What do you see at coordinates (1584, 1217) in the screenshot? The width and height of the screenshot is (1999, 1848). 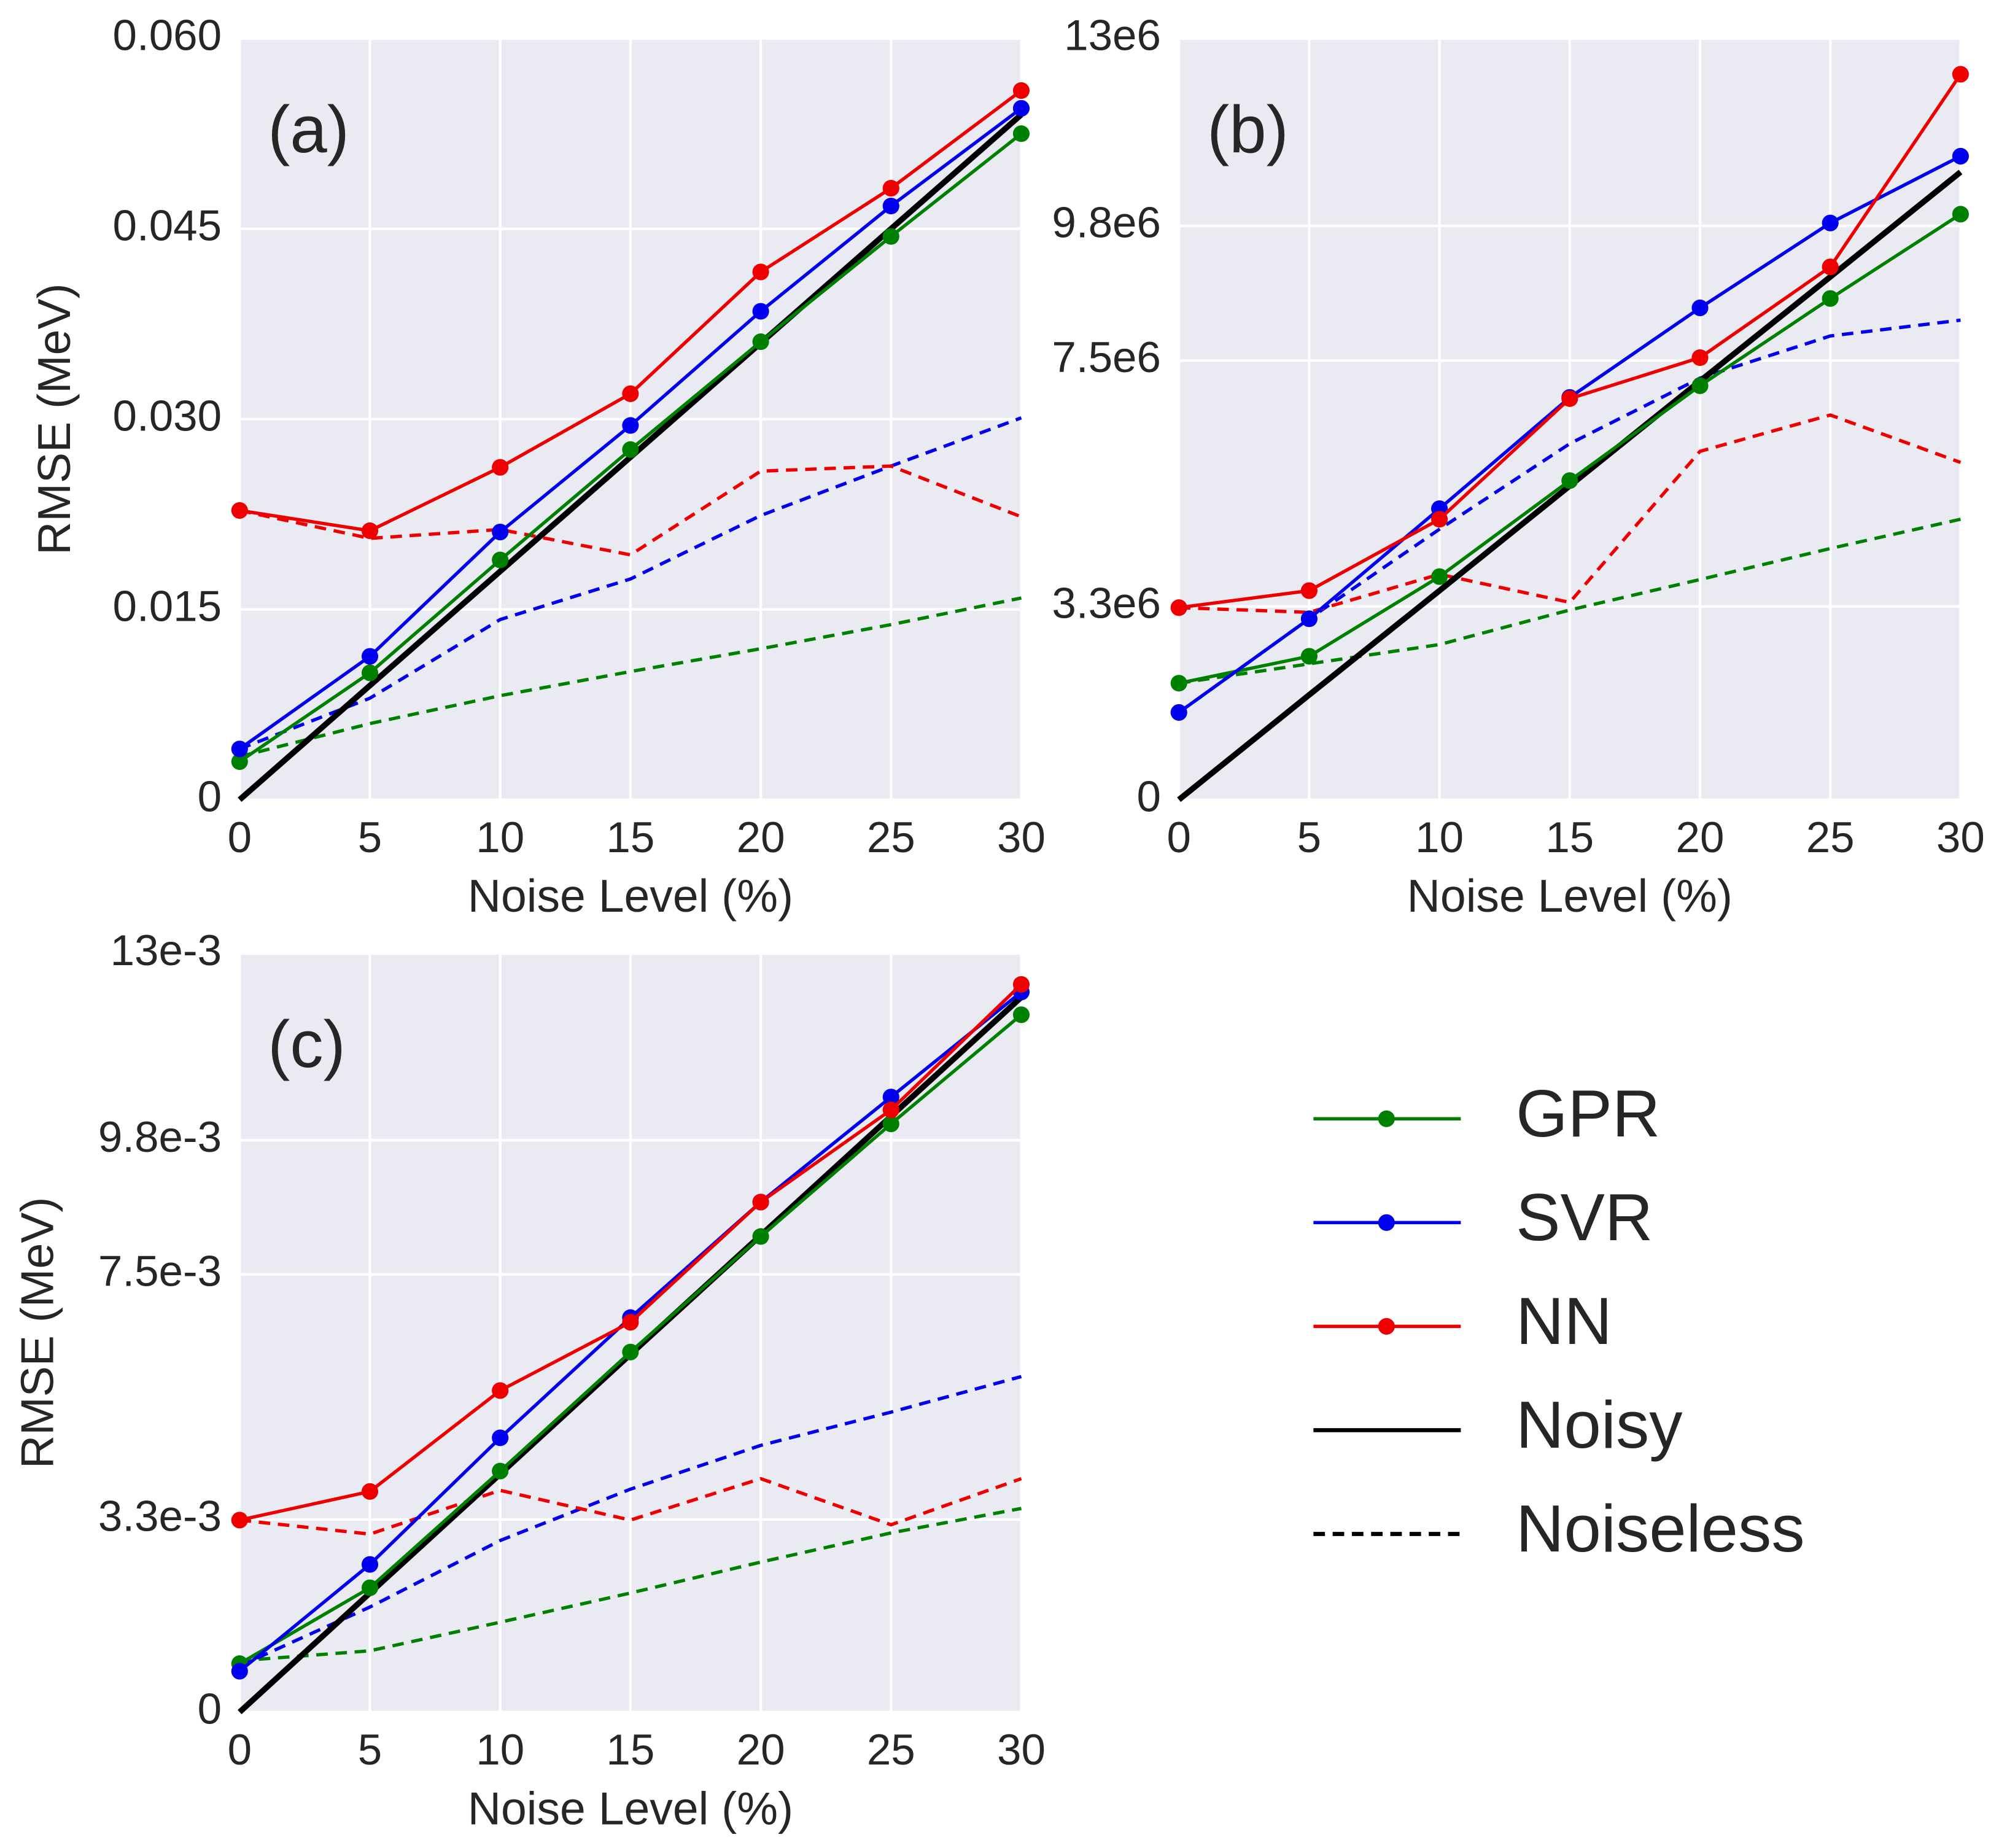 I see `legend-label: SVR` at bounding box center [1584, 1217].